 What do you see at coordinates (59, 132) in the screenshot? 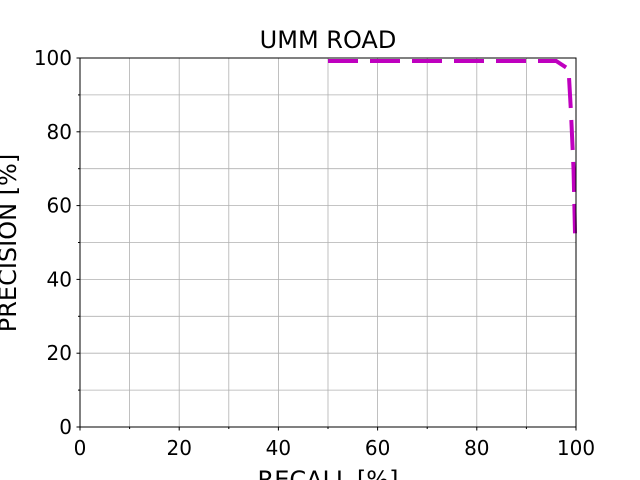
I see `y-tick-label: 80` at bounding box center [59, 132].